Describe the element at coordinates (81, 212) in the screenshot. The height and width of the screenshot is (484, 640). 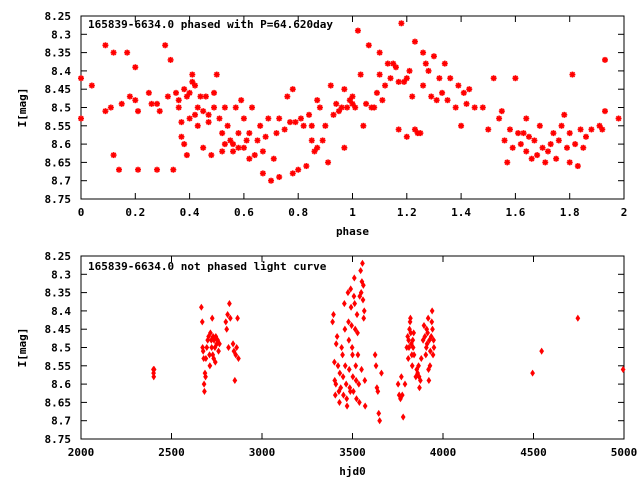
I see `x-tick-label: 0` at that location.